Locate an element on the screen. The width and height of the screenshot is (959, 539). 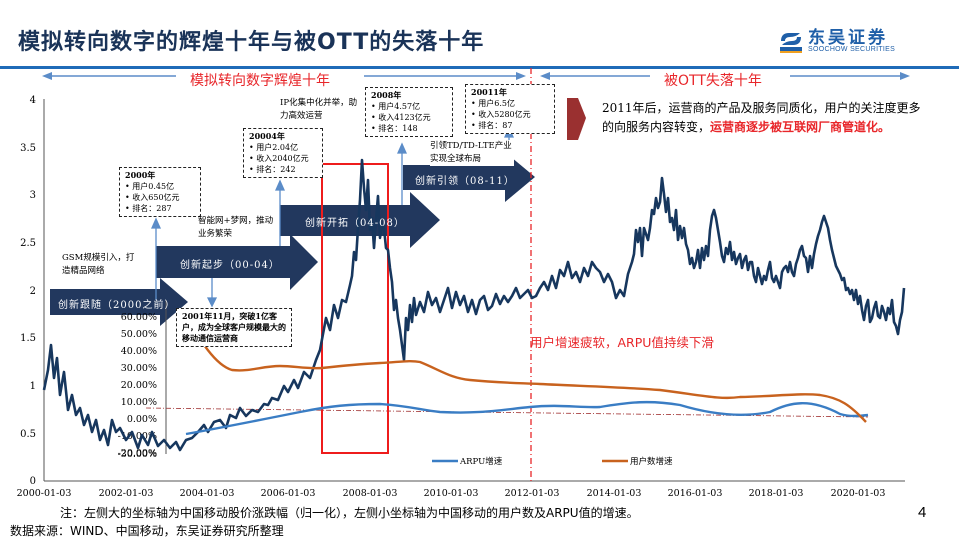
bubble-highlight-box is located at coordinates (355, 308).